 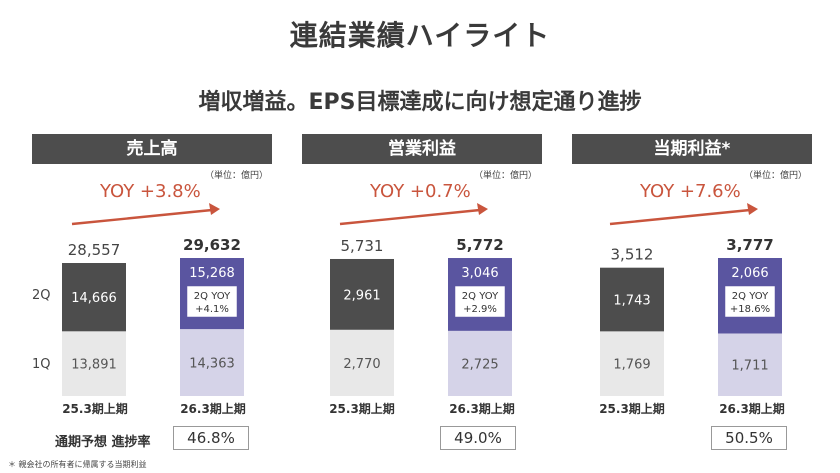 I want to click on data-label-1q: 2,770, so click(x=361, y=364).